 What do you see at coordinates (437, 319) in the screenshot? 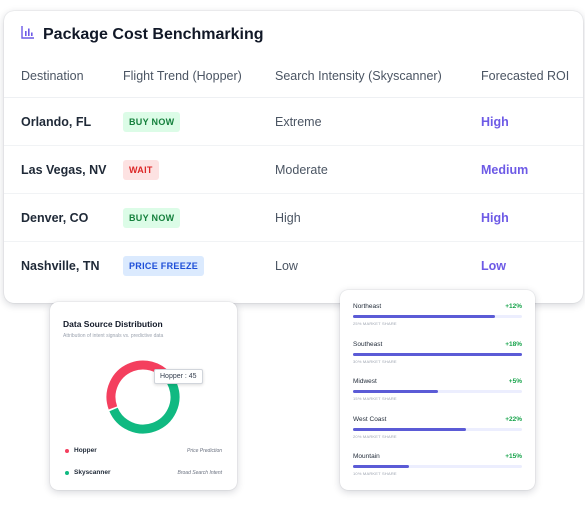
I see `region-item: Northeast +12% 25% MARKET SHARE` at bounding box center [437, 319].